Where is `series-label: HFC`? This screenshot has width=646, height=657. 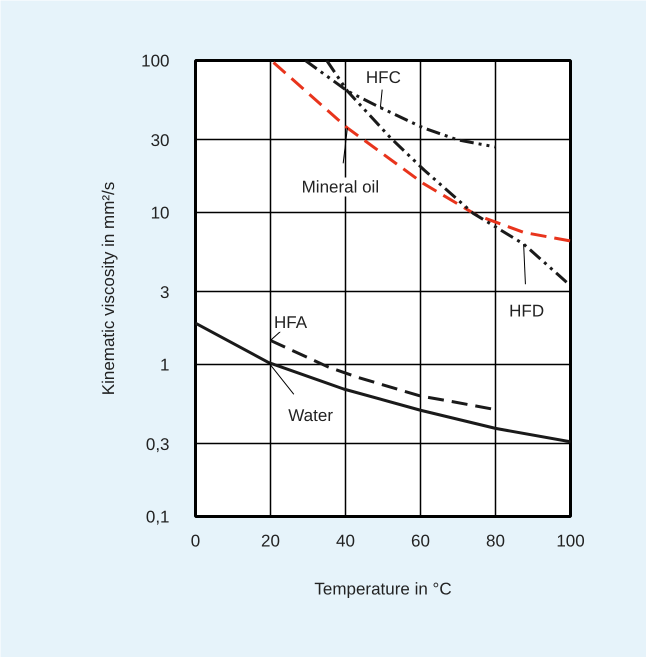 series-label: HFC is located at coordinates (383, 78).